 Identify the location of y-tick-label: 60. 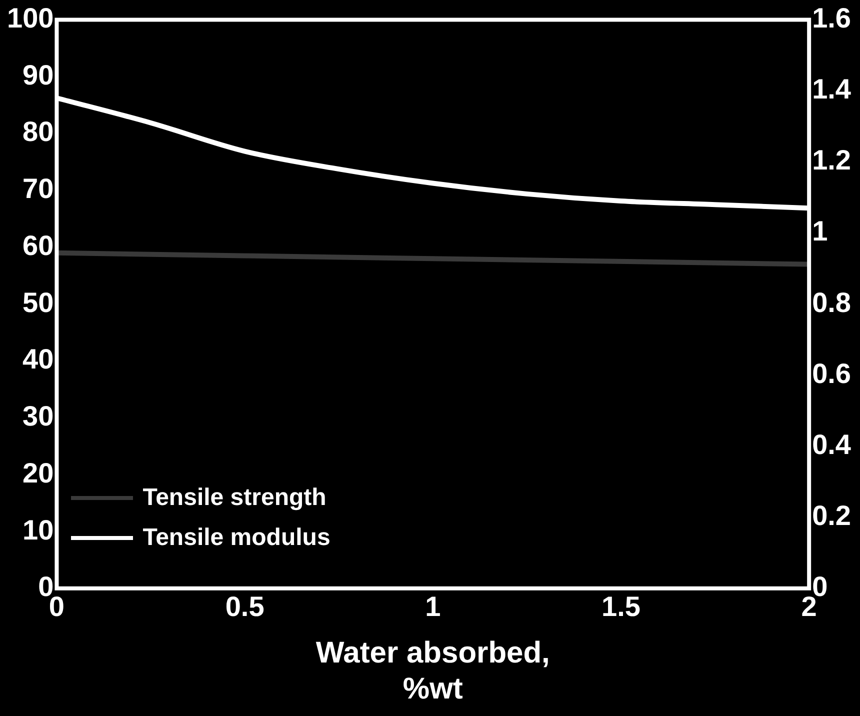
(38, 245).